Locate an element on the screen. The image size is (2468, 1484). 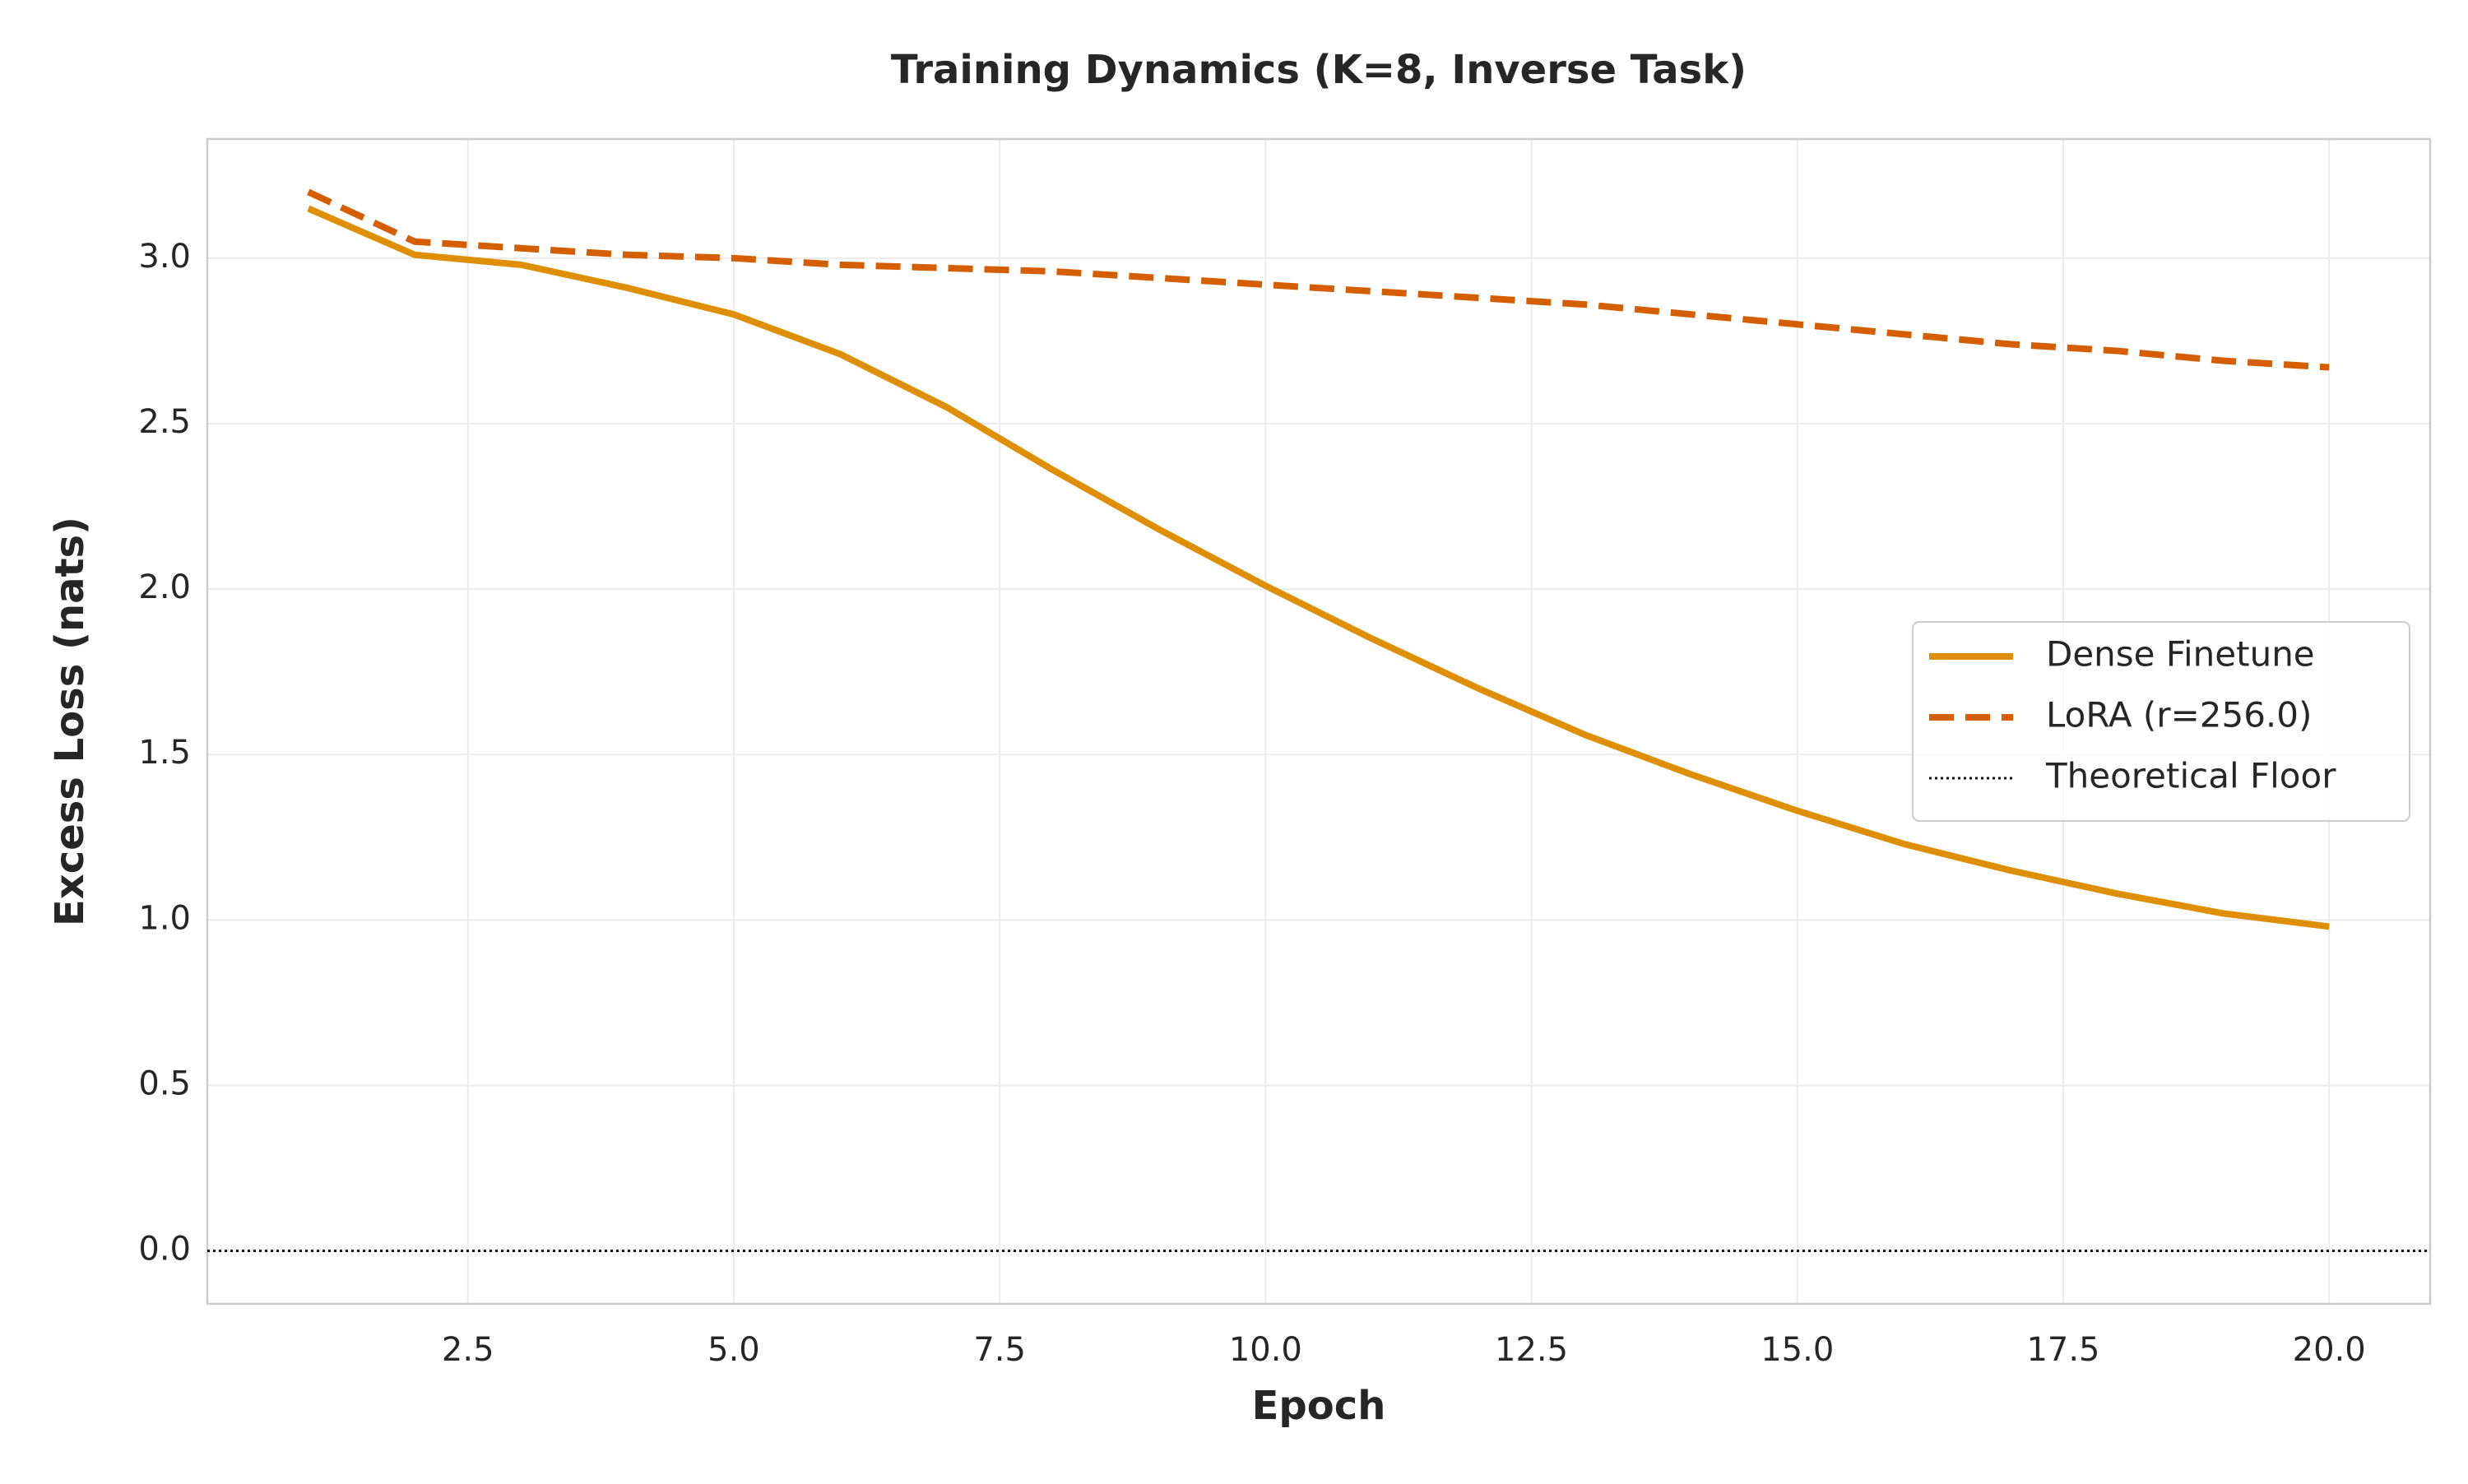
y-tick-label: 1.0 is located at coordinates (164, 918).